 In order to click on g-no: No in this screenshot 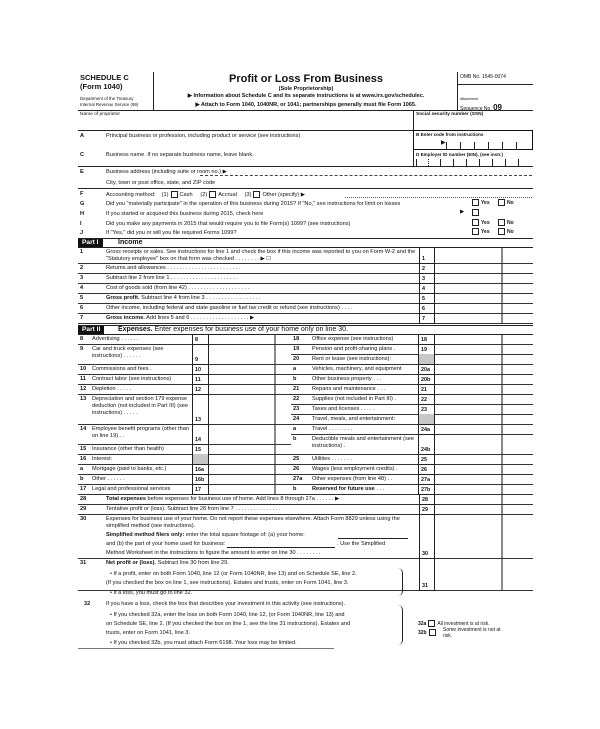, I will do `click(505, 203)`.